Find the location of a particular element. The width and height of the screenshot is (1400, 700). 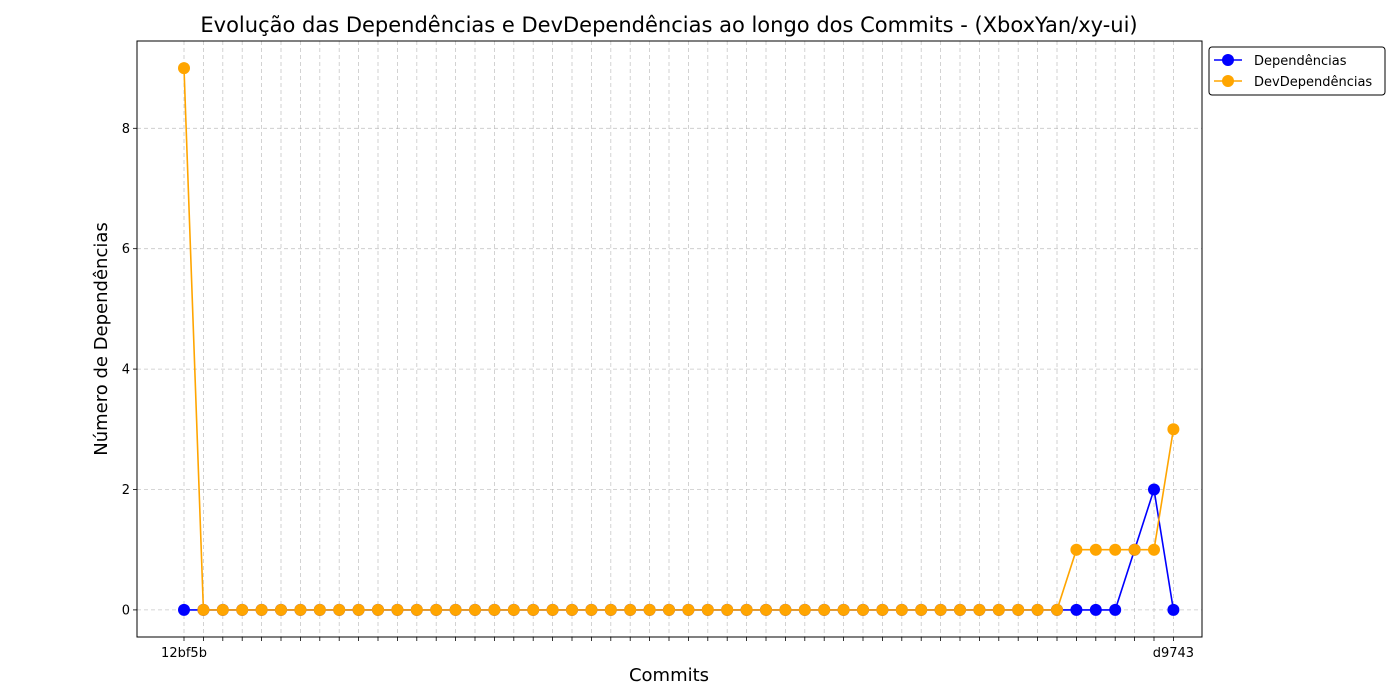

legend-label-devdependencias: DevDependências is located at coordinates (1313, 82).